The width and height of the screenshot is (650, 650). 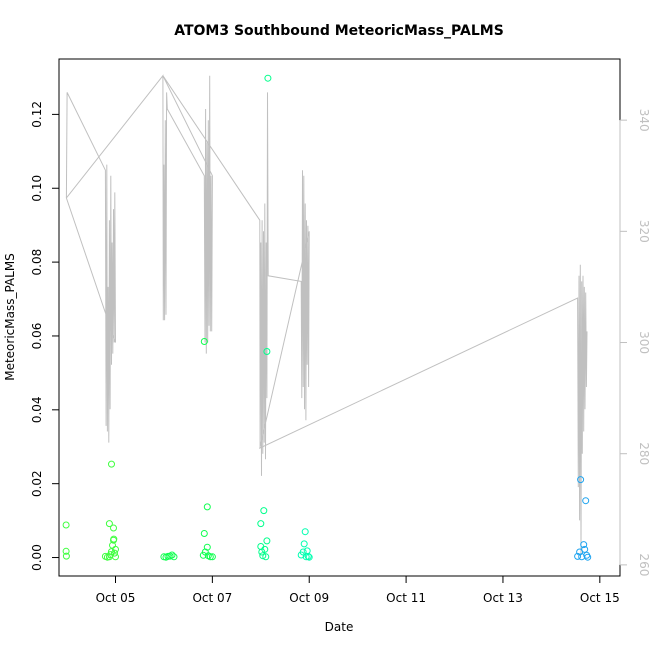 What do you see at coordinates (600, 598) in the screenshot?
I see `x-tick-label: Oct 15` at bounding box center [600, 598].